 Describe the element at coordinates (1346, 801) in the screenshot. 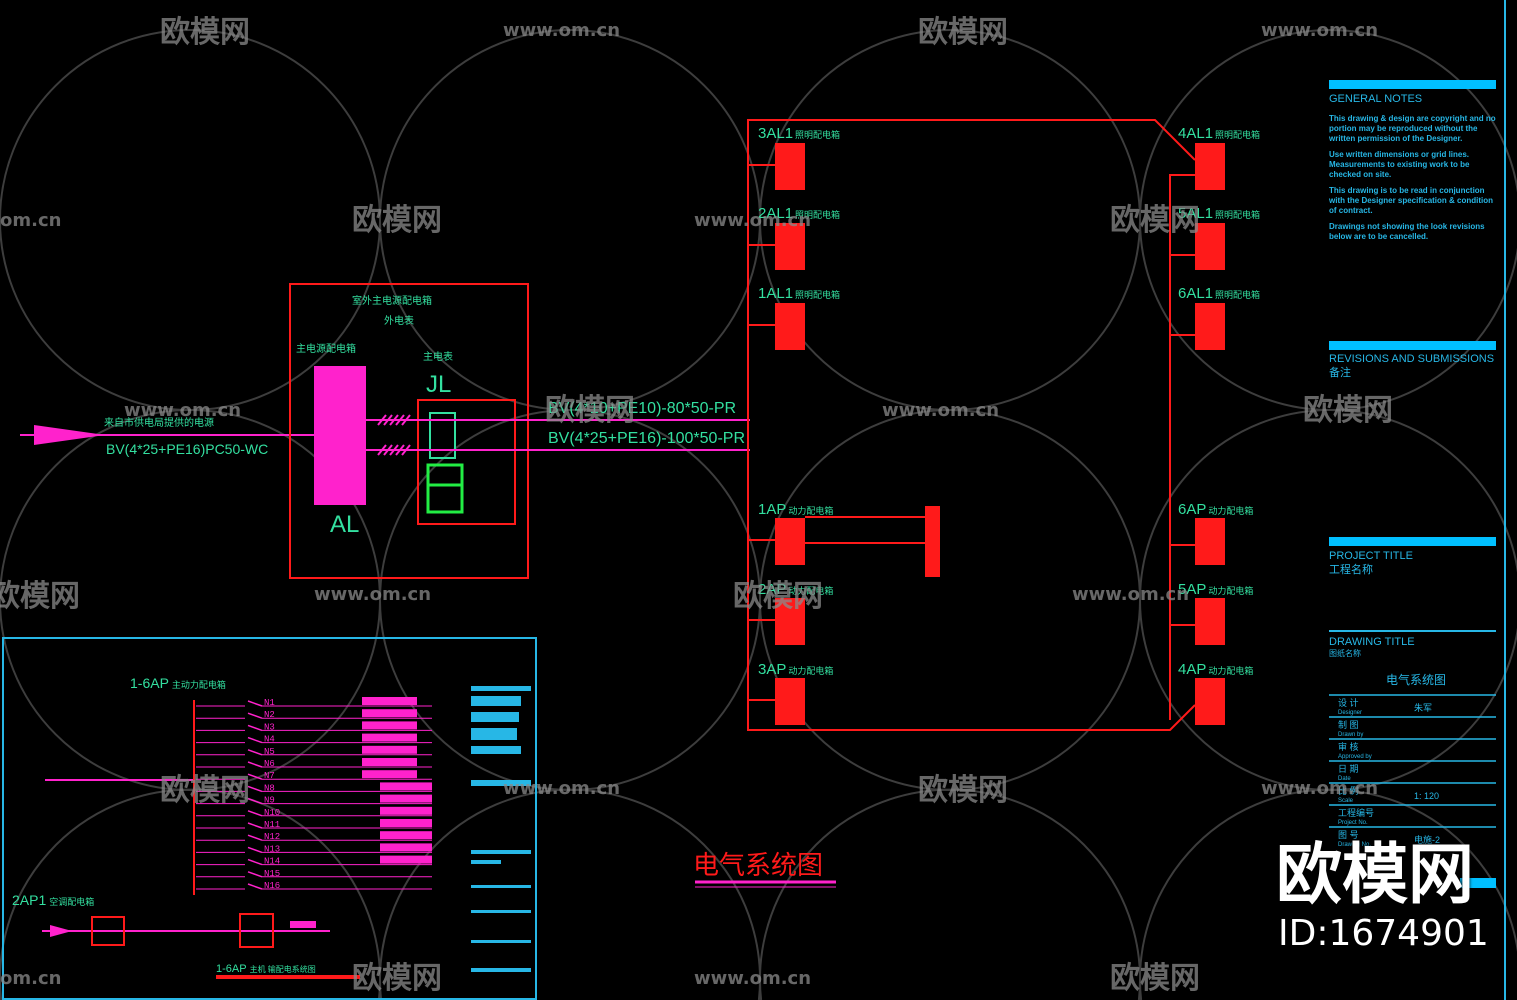

I see `row-label-en: Scale` at that location.